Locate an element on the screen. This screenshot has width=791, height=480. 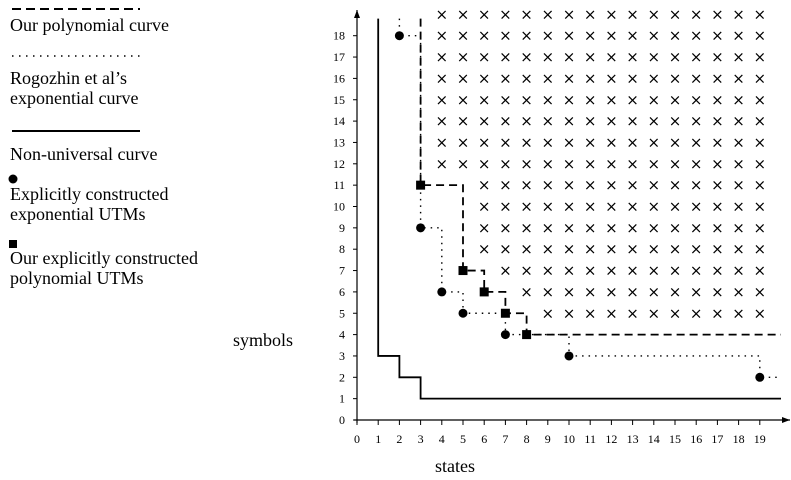
x-tick-label: 5 is located at coordinates (463, 439).